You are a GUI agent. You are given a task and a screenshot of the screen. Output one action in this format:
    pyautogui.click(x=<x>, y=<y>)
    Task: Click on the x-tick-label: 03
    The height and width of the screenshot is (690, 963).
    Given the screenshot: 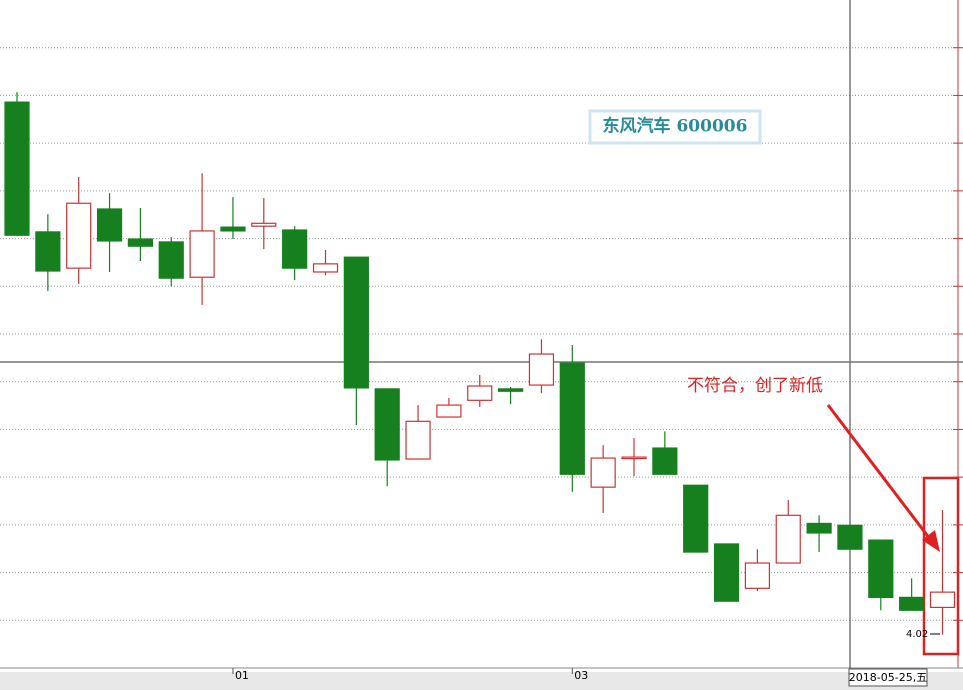 What is the action you would take?
    pyautogui.click(x=581, y=675)
    